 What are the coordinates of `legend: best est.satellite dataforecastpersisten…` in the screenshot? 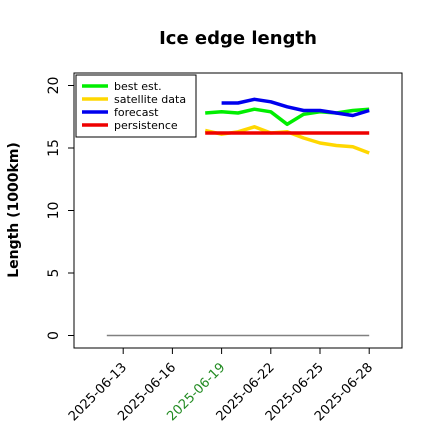 It's located at (136, 106).